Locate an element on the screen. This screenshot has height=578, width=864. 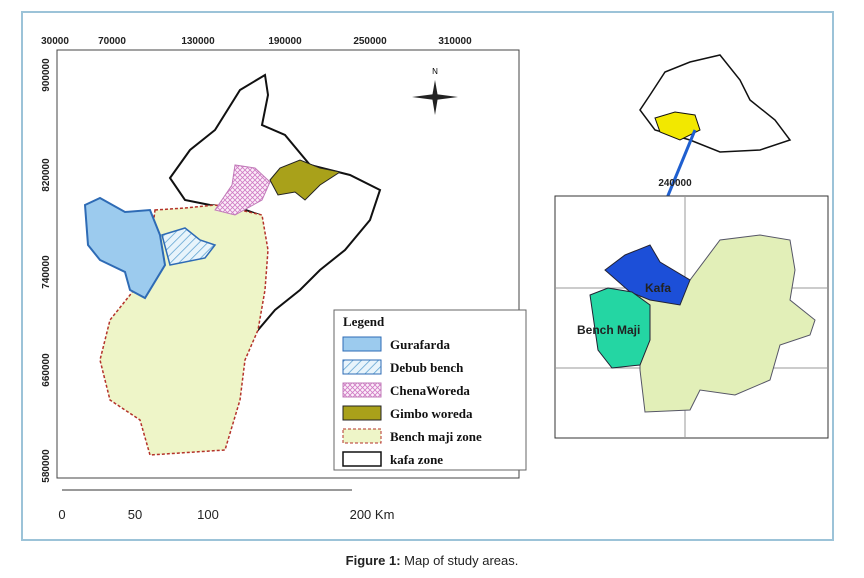
inset-ethiopia is located at coordinates (715, 126).